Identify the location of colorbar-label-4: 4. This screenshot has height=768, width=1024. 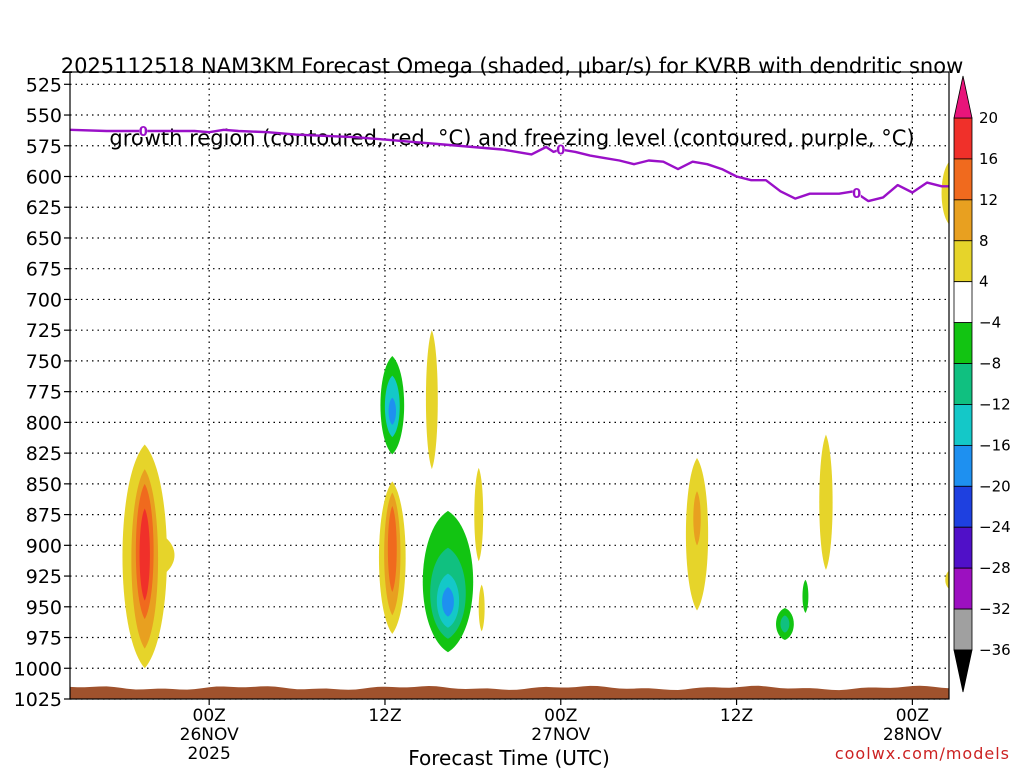
(984, 282).